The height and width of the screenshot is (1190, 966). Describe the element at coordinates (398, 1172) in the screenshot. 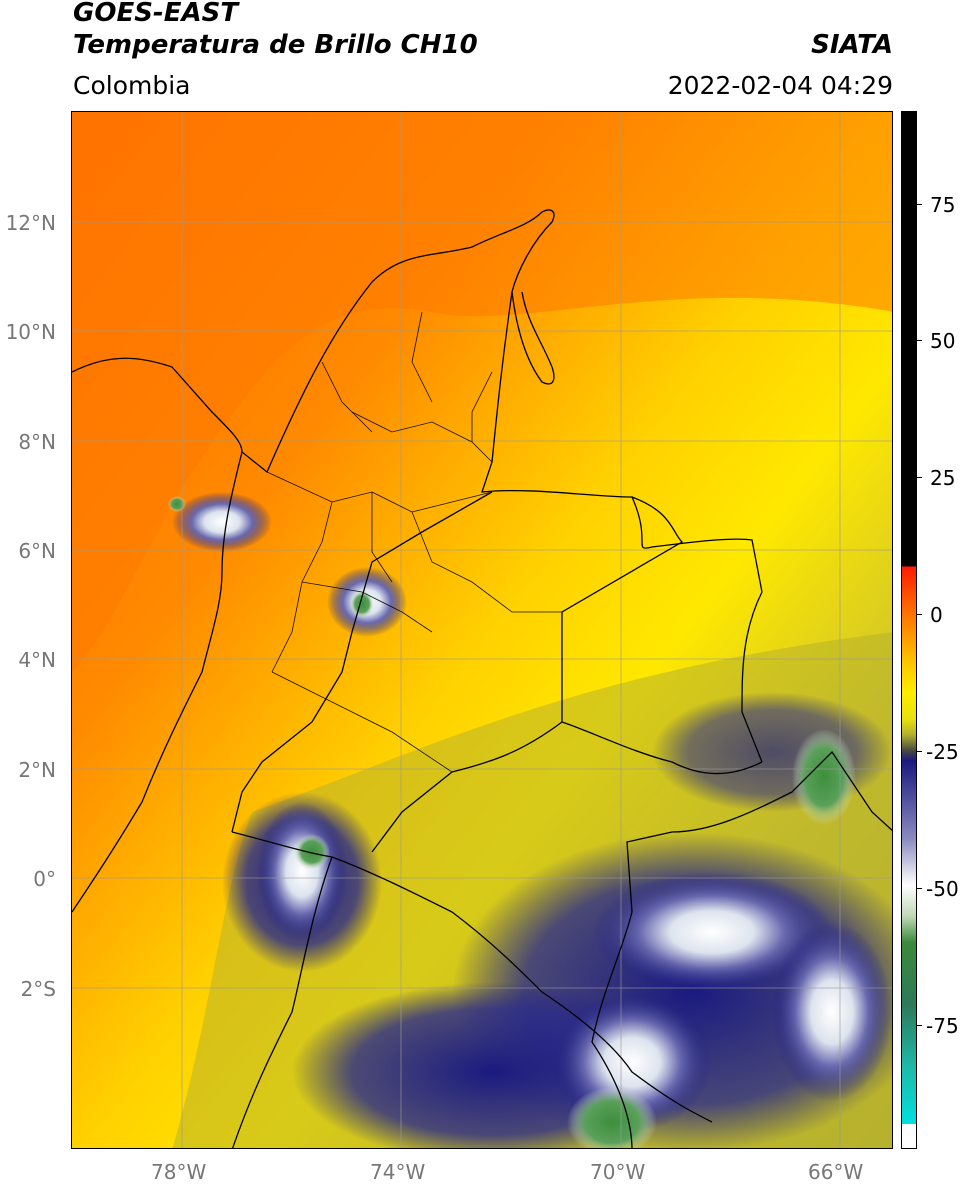

I see `lon-tick-label: 74°W` at that location.